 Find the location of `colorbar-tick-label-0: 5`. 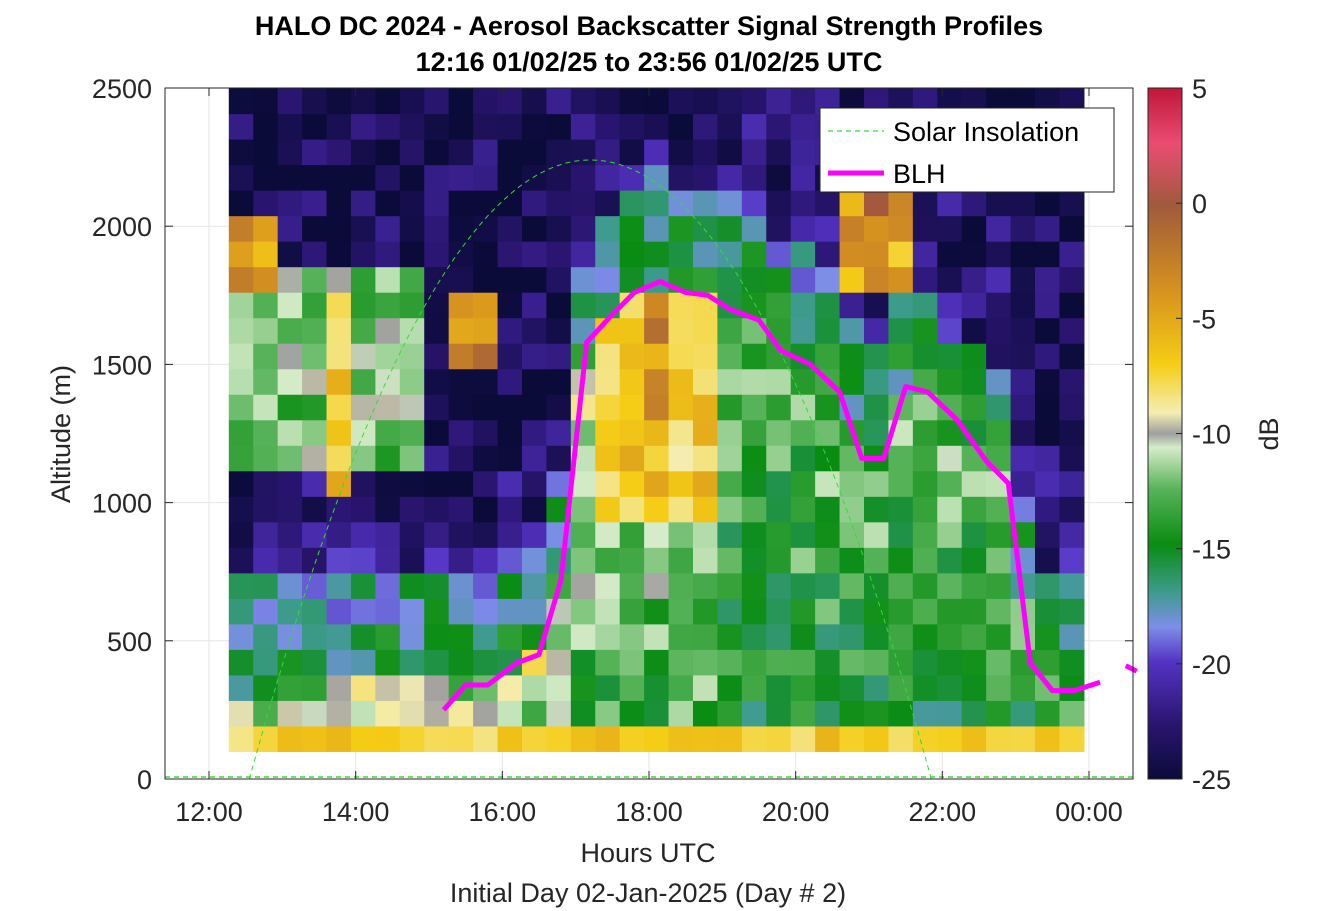

colorbar-tick-label-0: 5 is located at coordinates (1199, 89).